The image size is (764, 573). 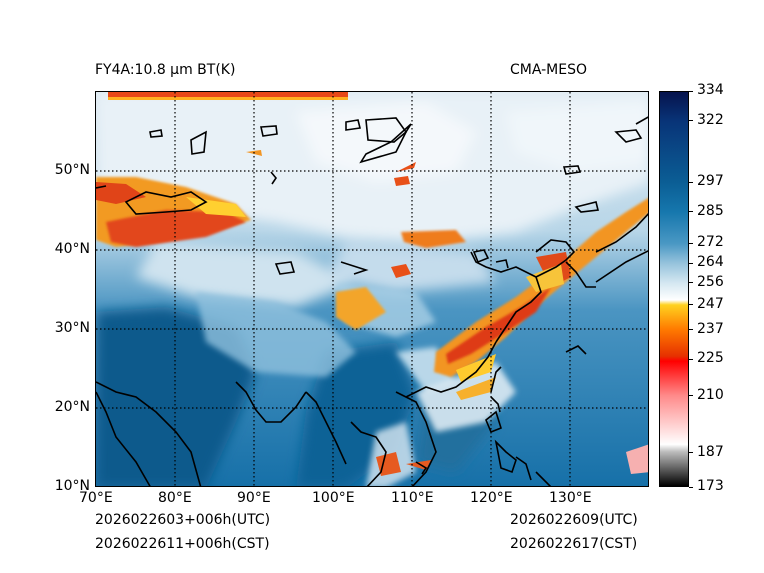 I want to click on y-tick-label: 10°N, so click(x=72, y=486).